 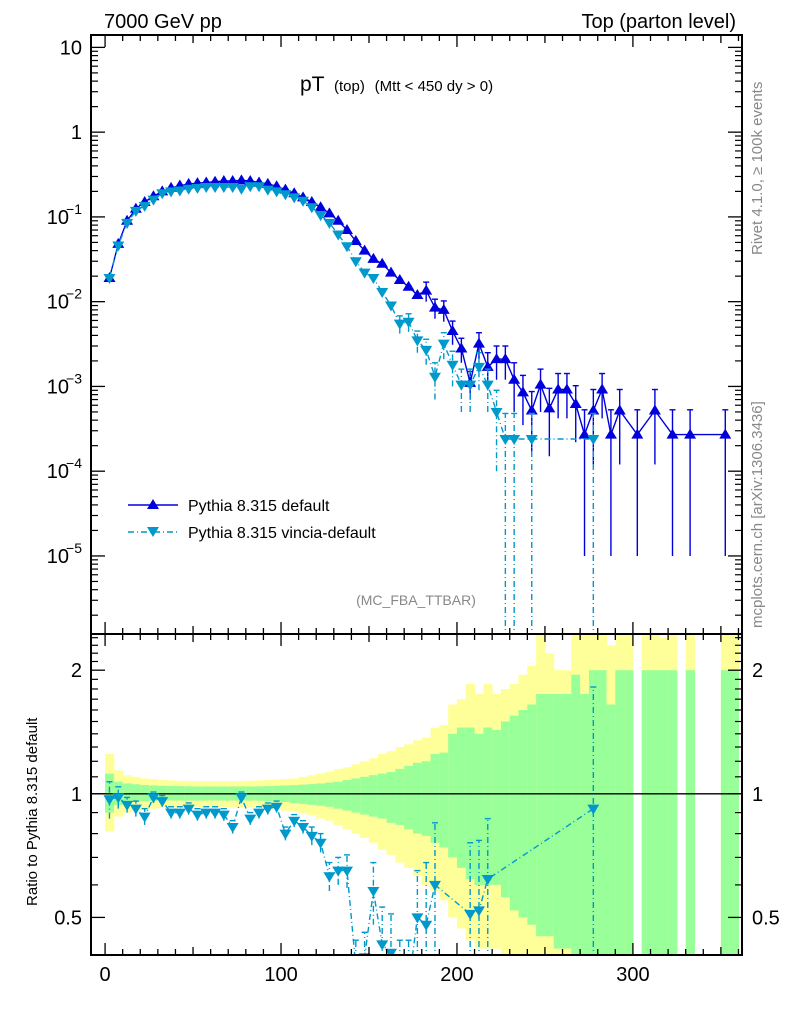 I want to click on legend-marker-triangle-up, so click(x=153, y=504).